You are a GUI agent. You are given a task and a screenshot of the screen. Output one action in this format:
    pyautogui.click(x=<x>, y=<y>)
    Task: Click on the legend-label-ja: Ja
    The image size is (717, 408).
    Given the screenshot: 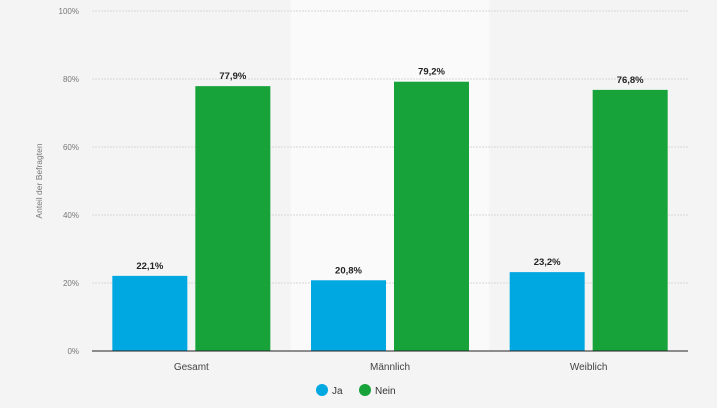 What is the action you would take?
    pyautogui.click(x=337, y=391)
    